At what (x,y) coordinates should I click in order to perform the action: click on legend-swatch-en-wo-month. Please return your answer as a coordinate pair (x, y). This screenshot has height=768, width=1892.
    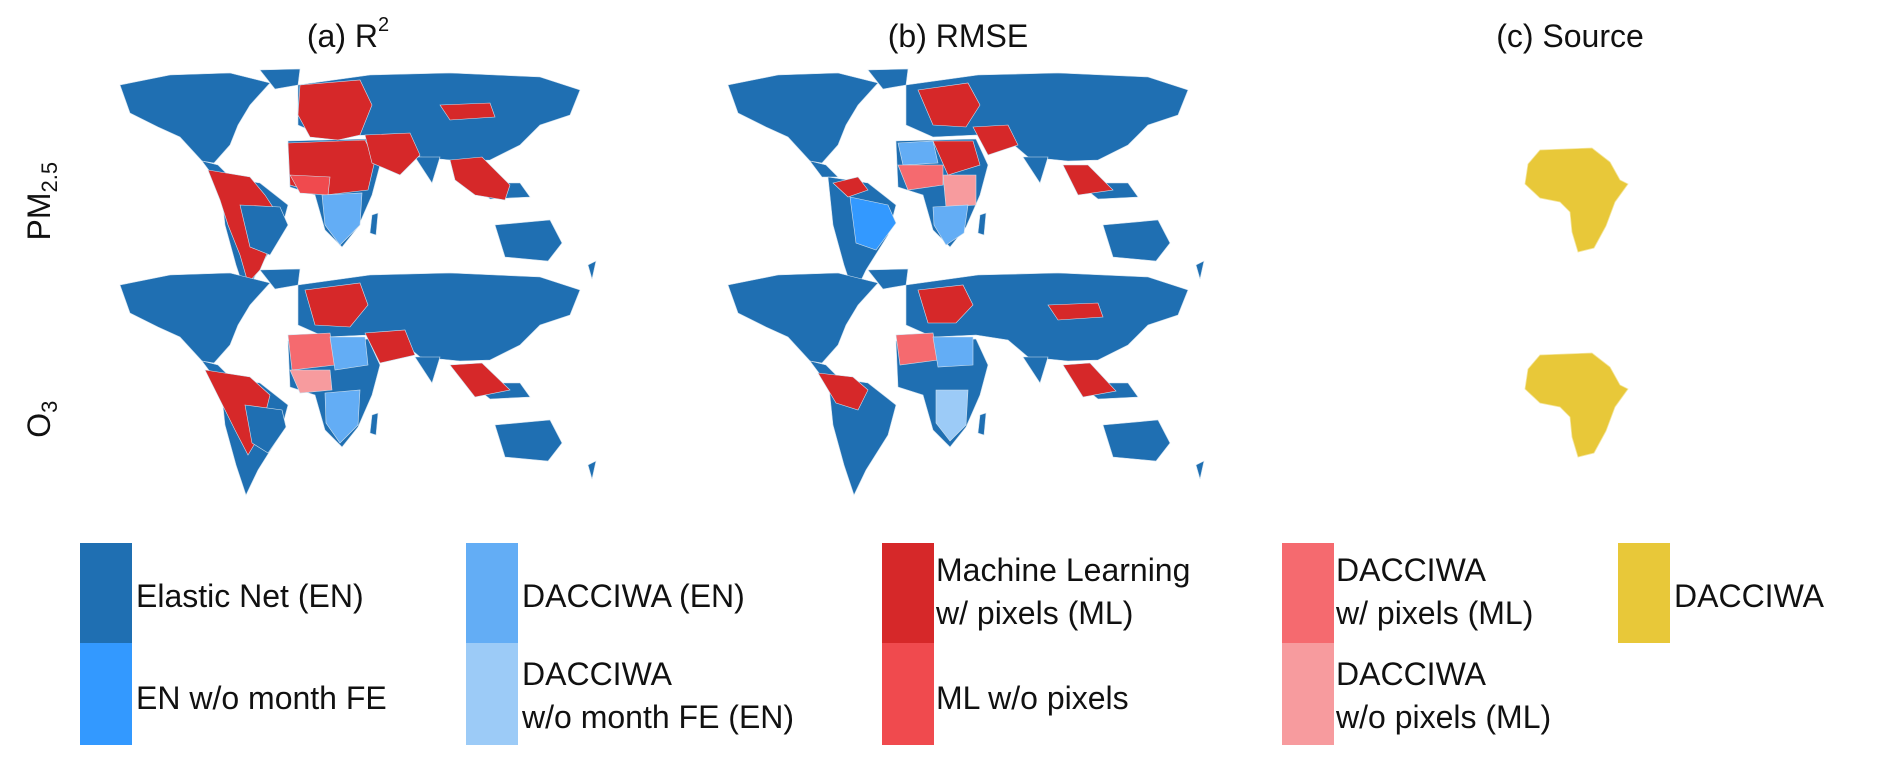
    Looking at the image, I should click on (106, 694).